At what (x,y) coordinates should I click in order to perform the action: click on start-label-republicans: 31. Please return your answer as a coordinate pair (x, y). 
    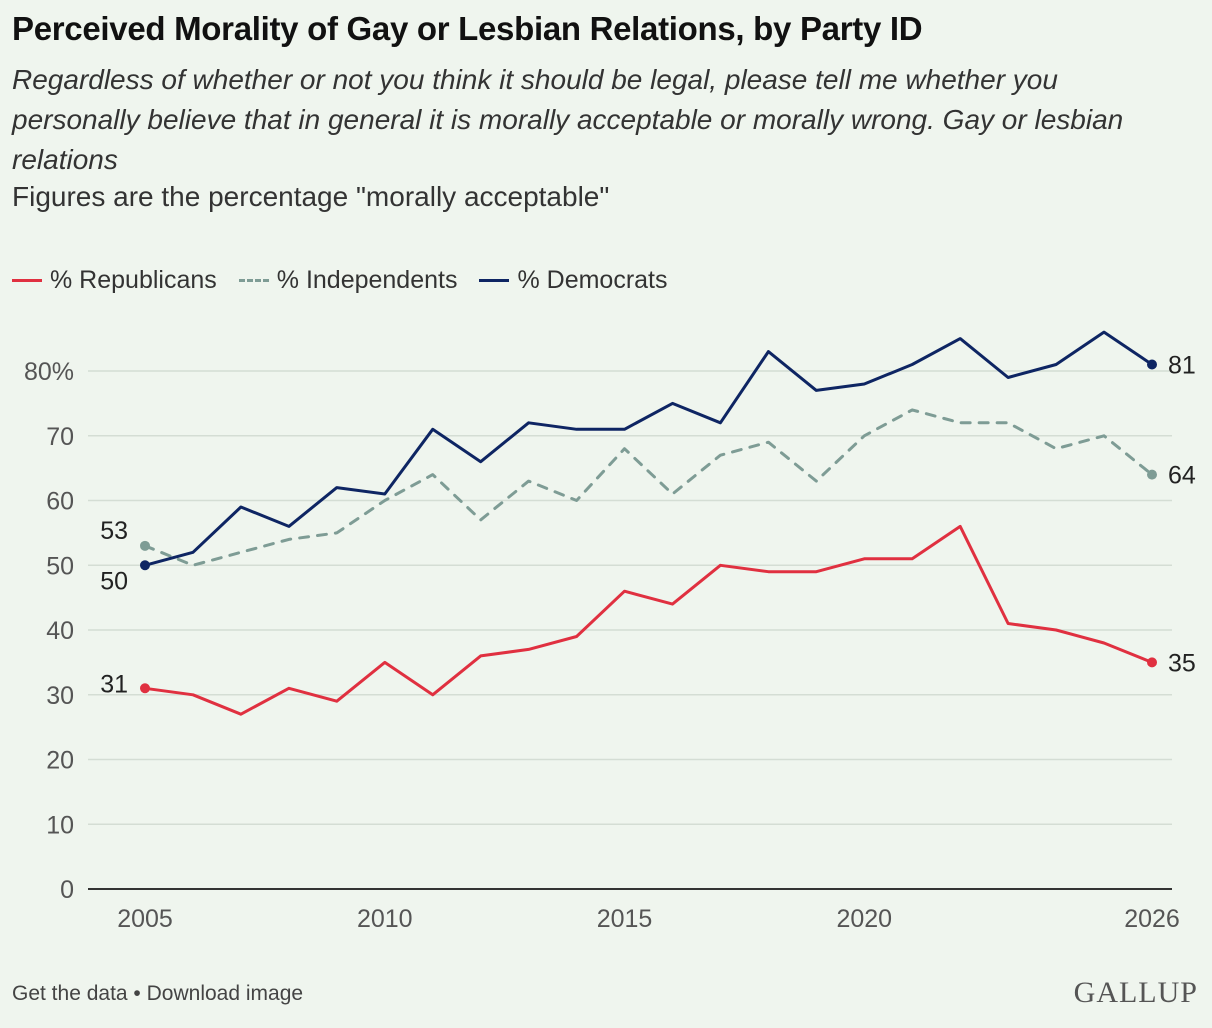
    Looking at the image, I should click on (114, 684).